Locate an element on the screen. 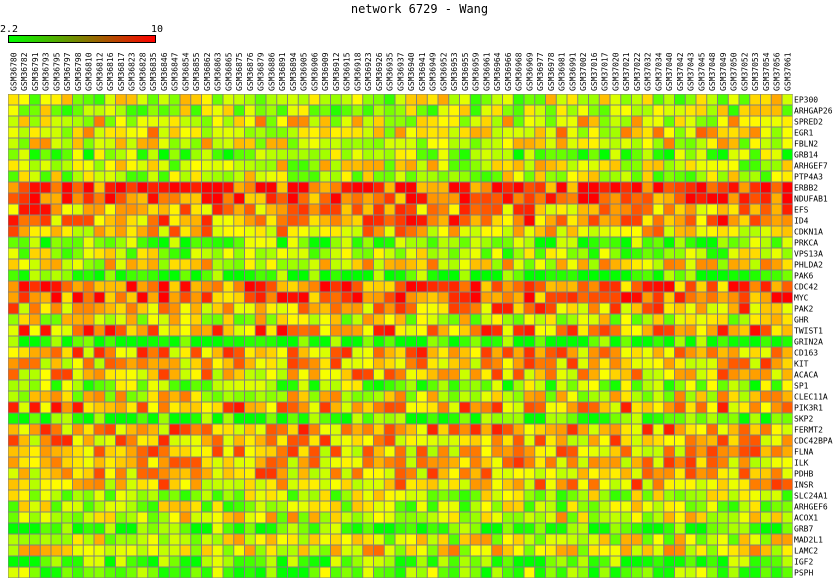 The width and height of the screenshot is (839, 580). color-scale-max-label: 10 is located at coordinates (157, 29).